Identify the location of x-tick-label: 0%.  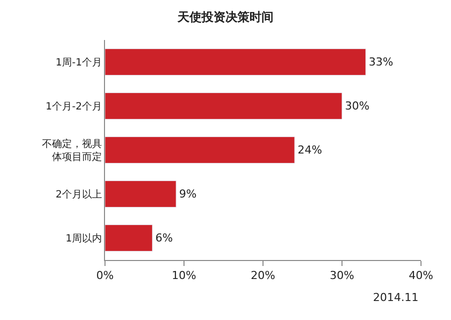
(105, 275).